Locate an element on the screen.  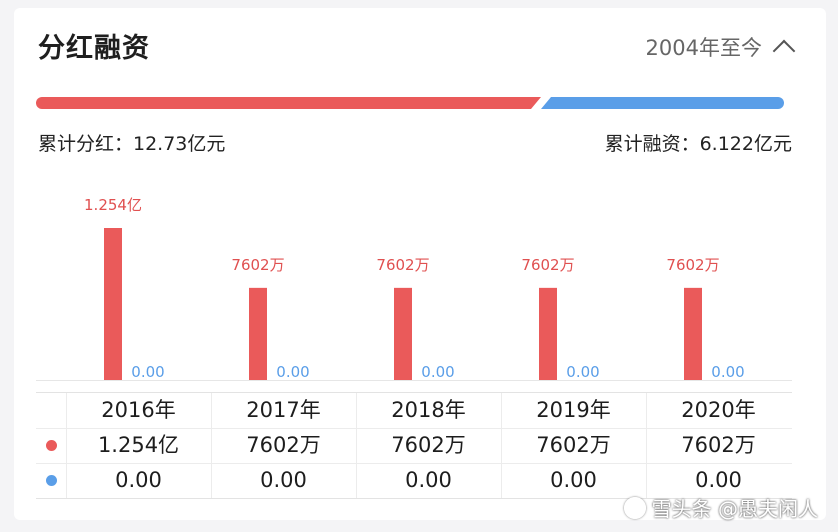
financing-ratio-segment is located at coordinates (662, 103).